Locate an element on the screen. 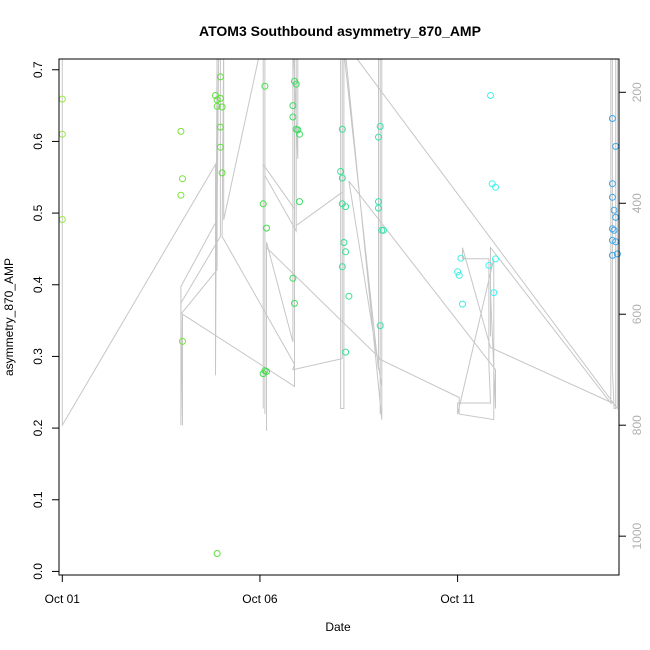  y-axis-label: asymmetry_870_AMP is located at coordinates (9, 317).